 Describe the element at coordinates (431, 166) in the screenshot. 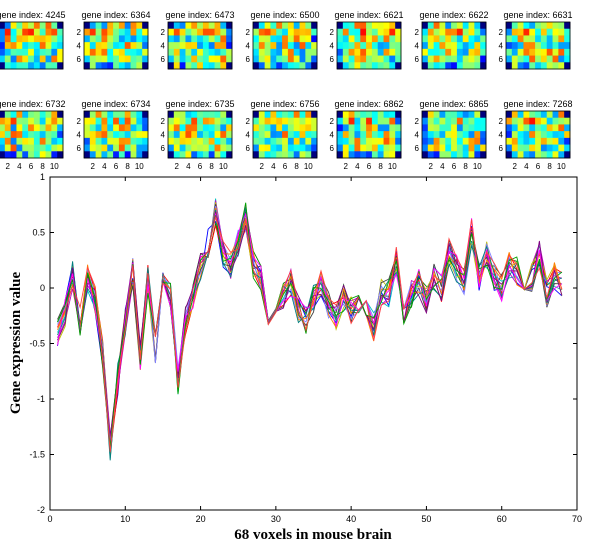

I see `heatmap-xtick: 2` at that location.